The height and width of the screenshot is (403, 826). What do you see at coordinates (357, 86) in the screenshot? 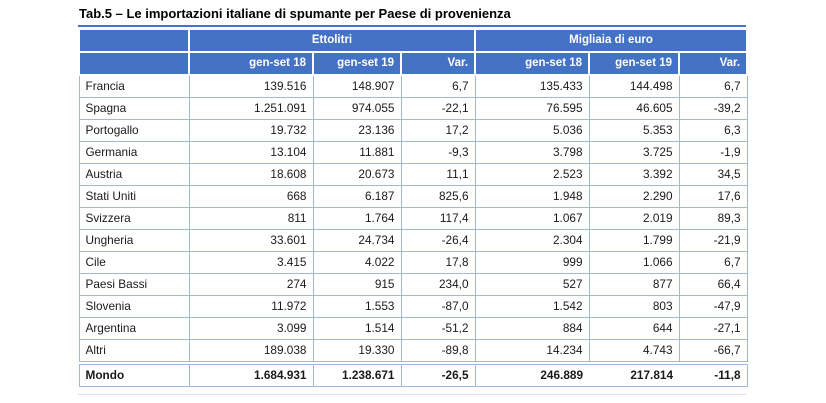
I see `cell-hl-19: 148.907` at bounding box center [357, 86].